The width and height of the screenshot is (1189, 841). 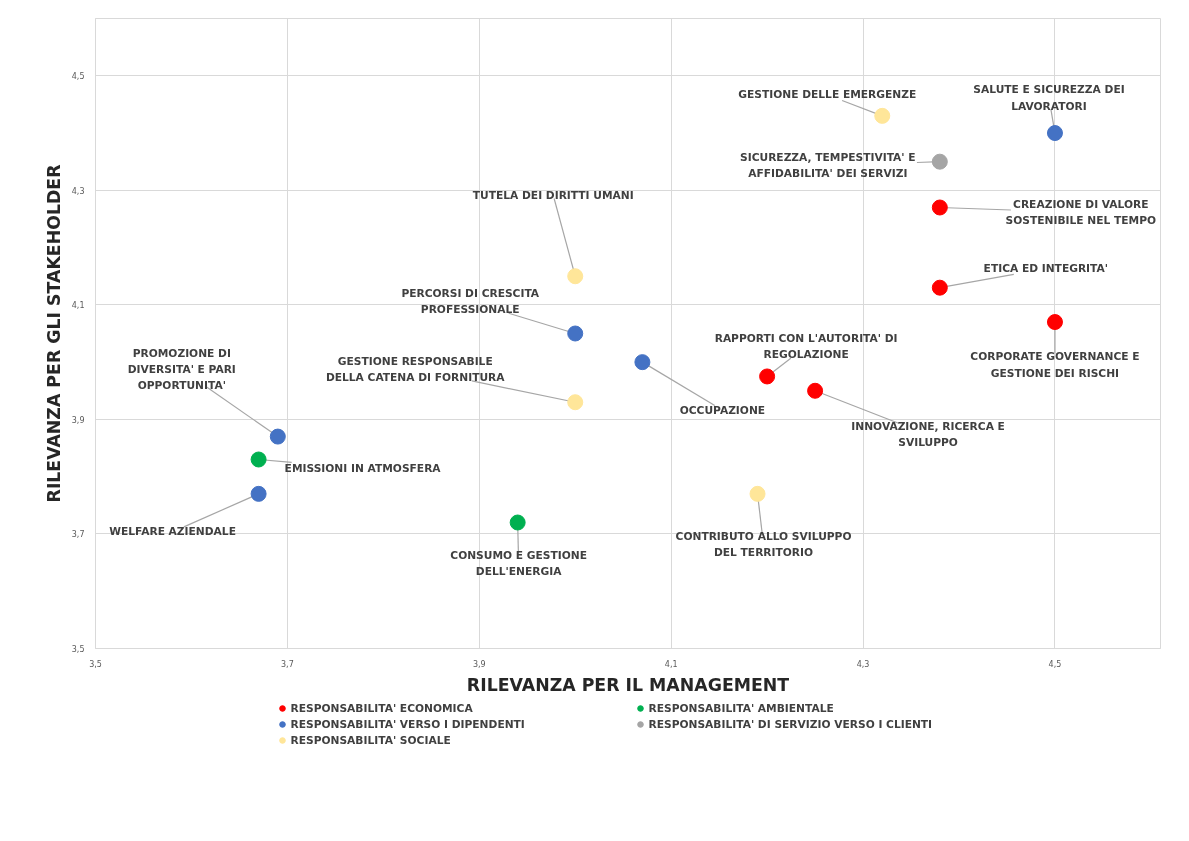 I want to click on y-tick-label: 4,1, so click(x=78, y=306).